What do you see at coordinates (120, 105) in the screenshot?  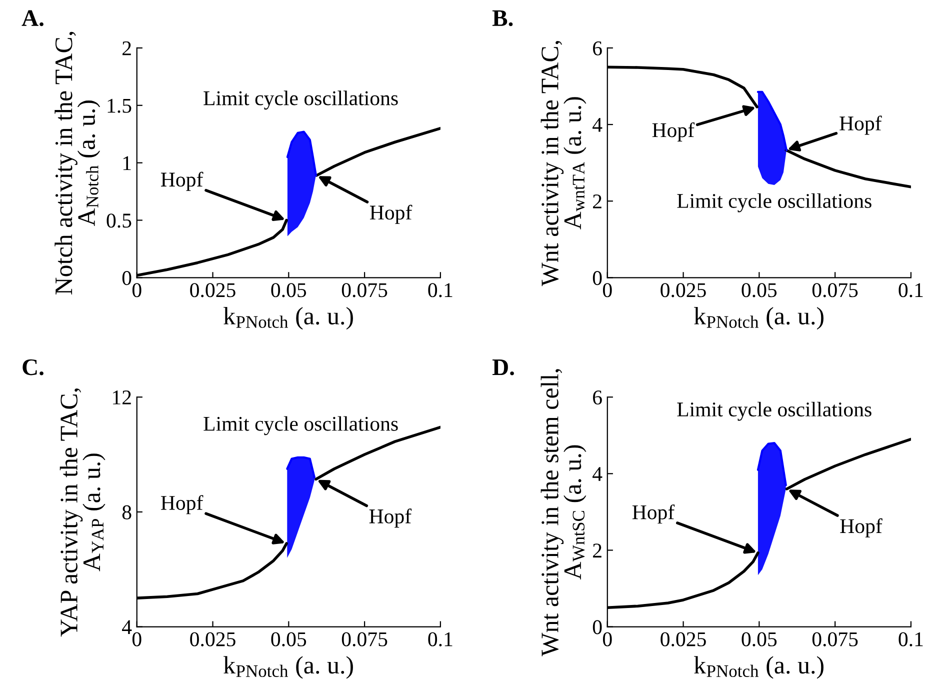 I see `y-tick-label: 1.5` at bounding box center [120, 105].